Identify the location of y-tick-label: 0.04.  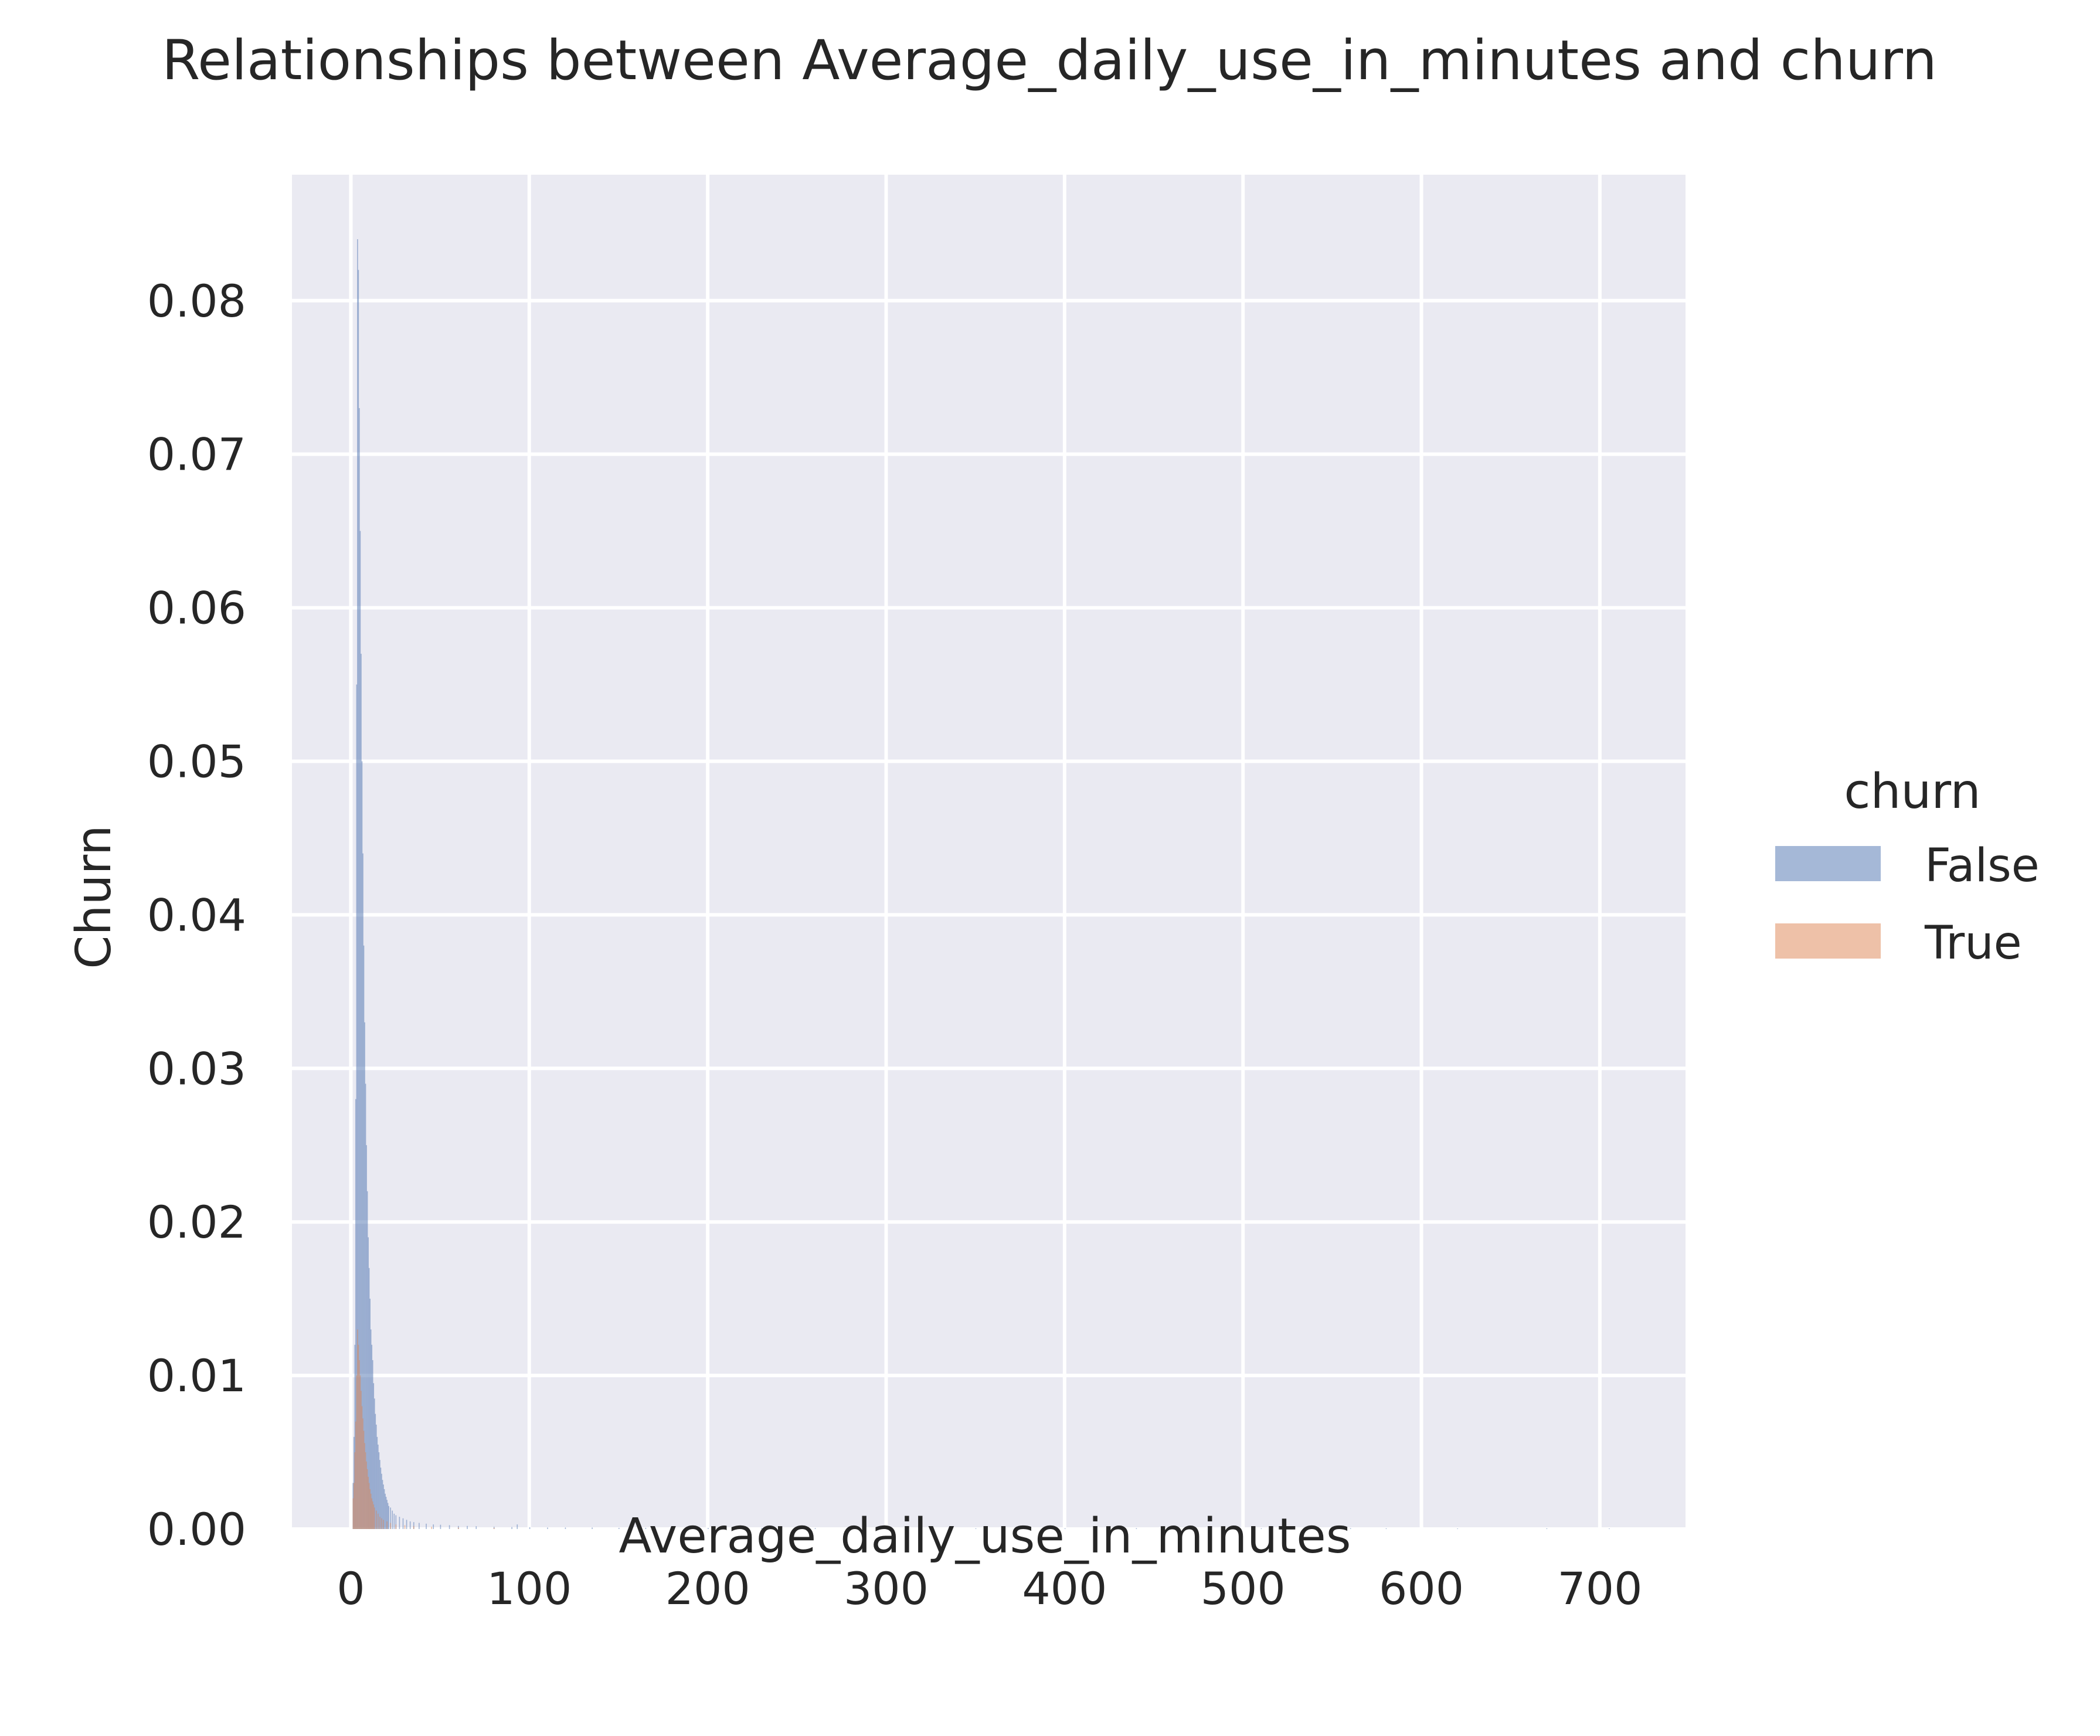
(196, 915).